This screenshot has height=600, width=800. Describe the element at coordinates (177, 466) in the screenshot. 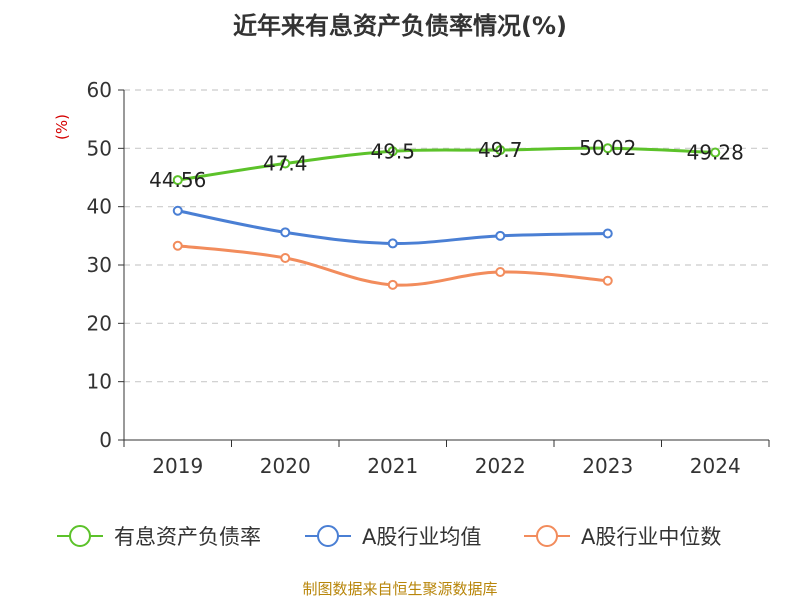

I see `x-tick-label: 2019` at that location.